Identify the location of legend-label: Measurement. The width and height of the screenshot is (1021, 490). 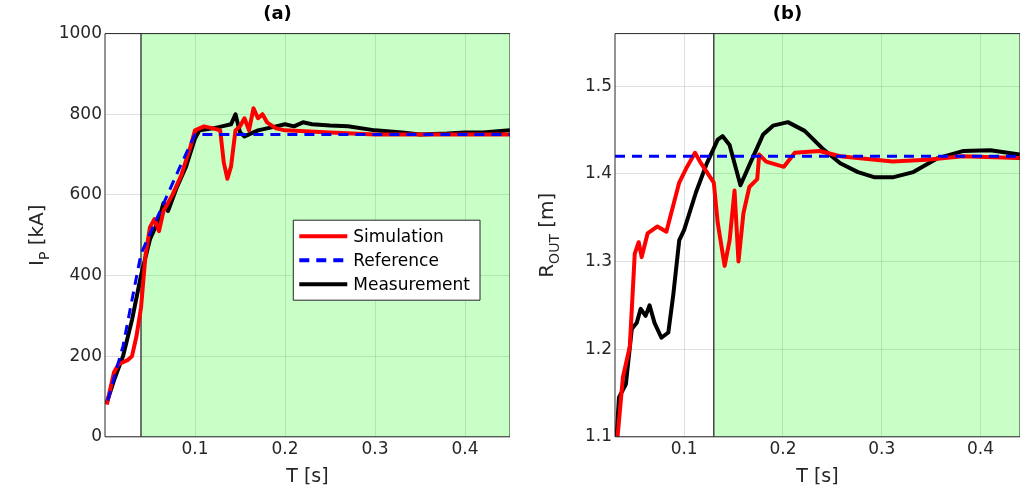
(412, 283).